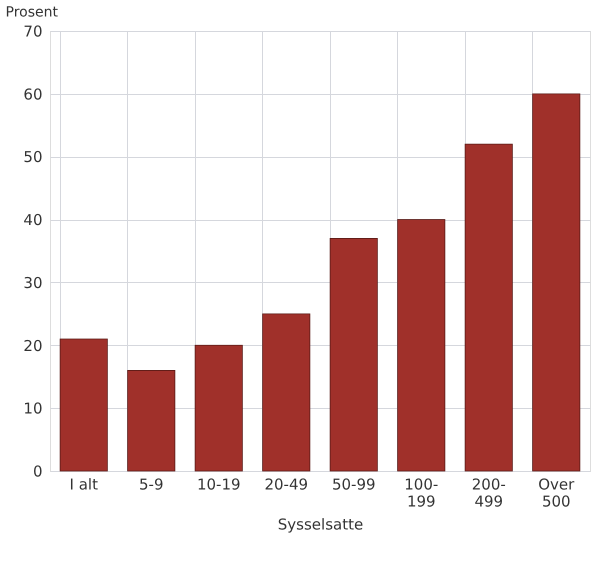  What do you see at coordinates (32, 12) in the screenshot?
I see `y-axis-title: Prosent` at bounding box center [32, 12].